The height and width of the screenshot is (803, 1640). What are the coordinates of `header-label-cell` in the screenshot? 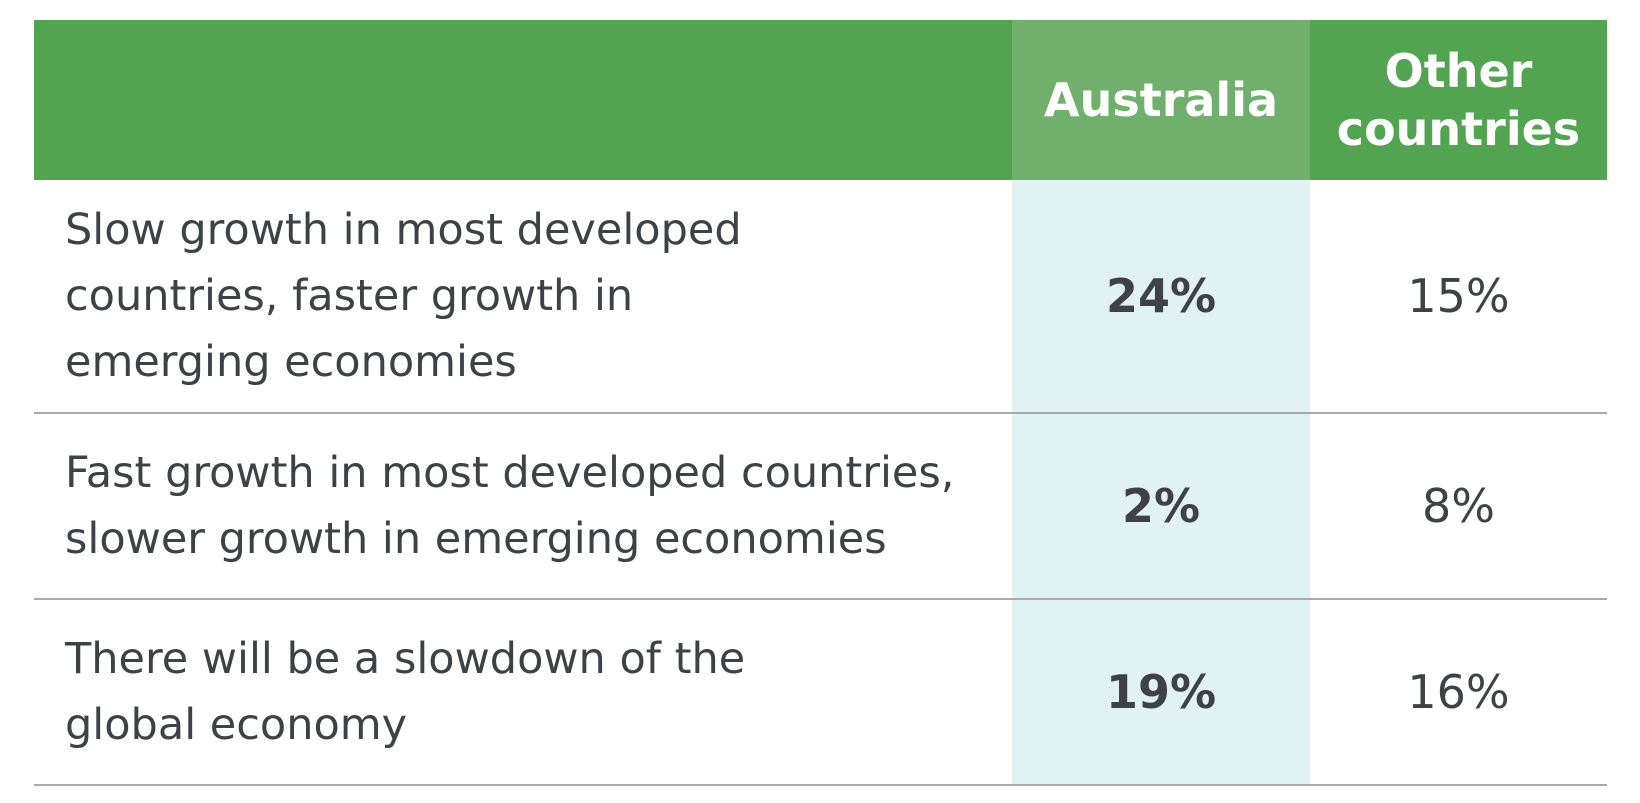 It's located at (523, 100).